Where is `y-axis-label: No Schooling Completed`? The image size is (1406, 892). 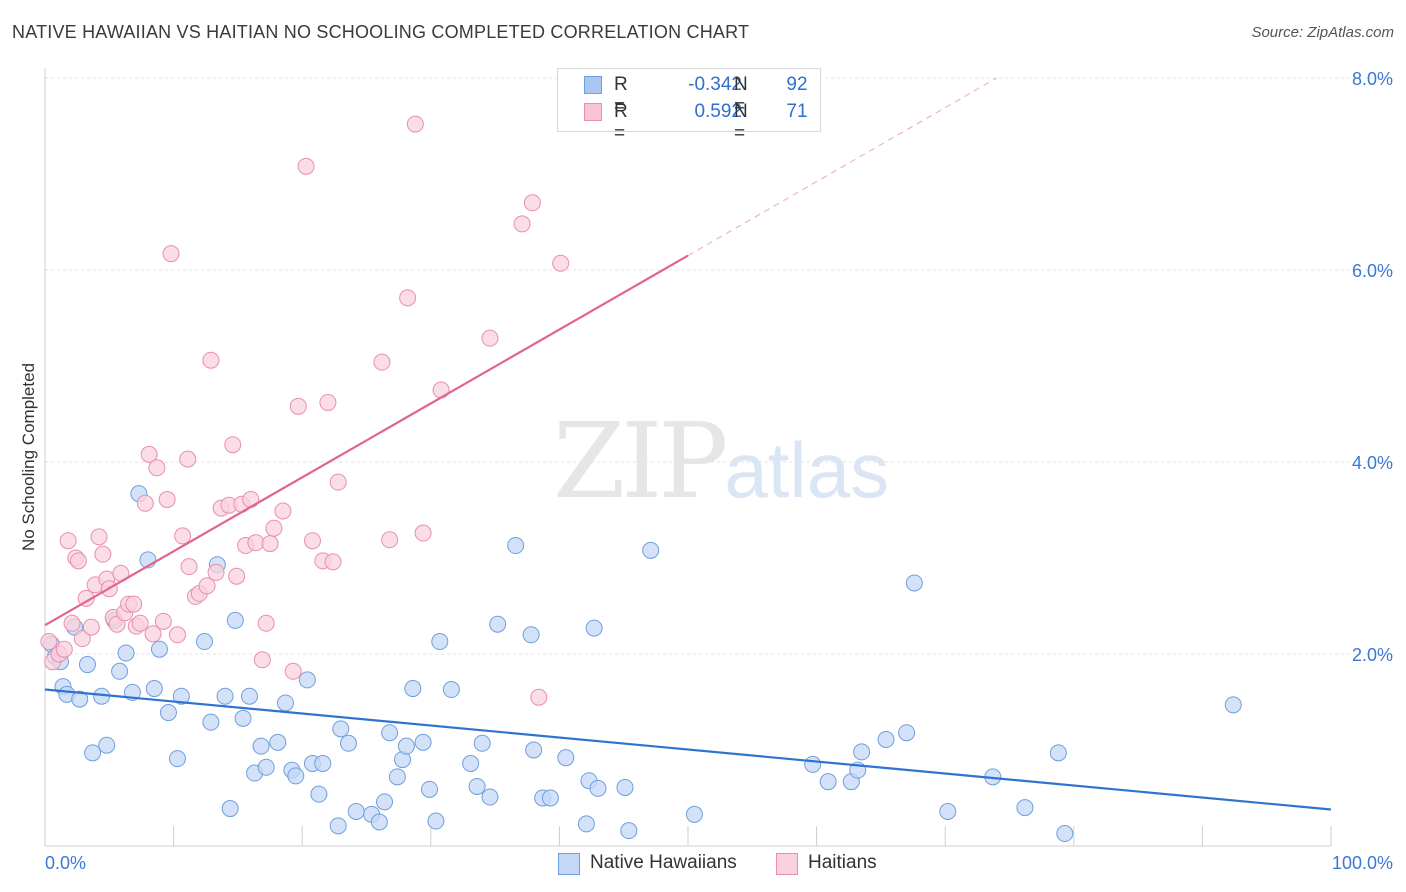
y-axis-label: No Schooling Completed is located at coordinates (28, 457).